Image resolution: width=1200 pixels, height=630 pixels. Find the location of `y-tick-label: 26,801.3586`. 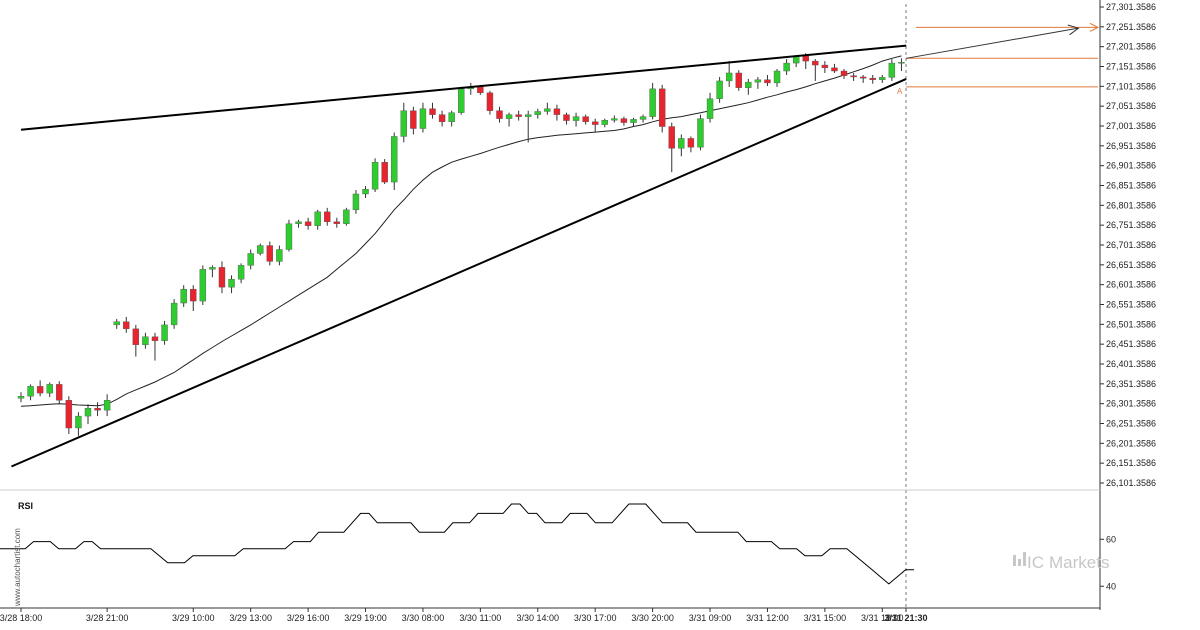

y-tick-label: 26,801.3586 is located at coordinates (1131, 205).